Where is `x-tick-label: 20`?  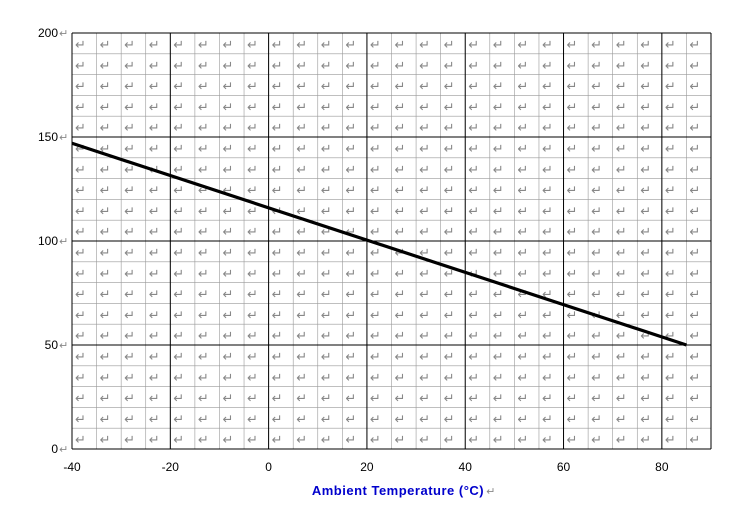
x-tick-label: 20 is located at coordinates (367, 467).